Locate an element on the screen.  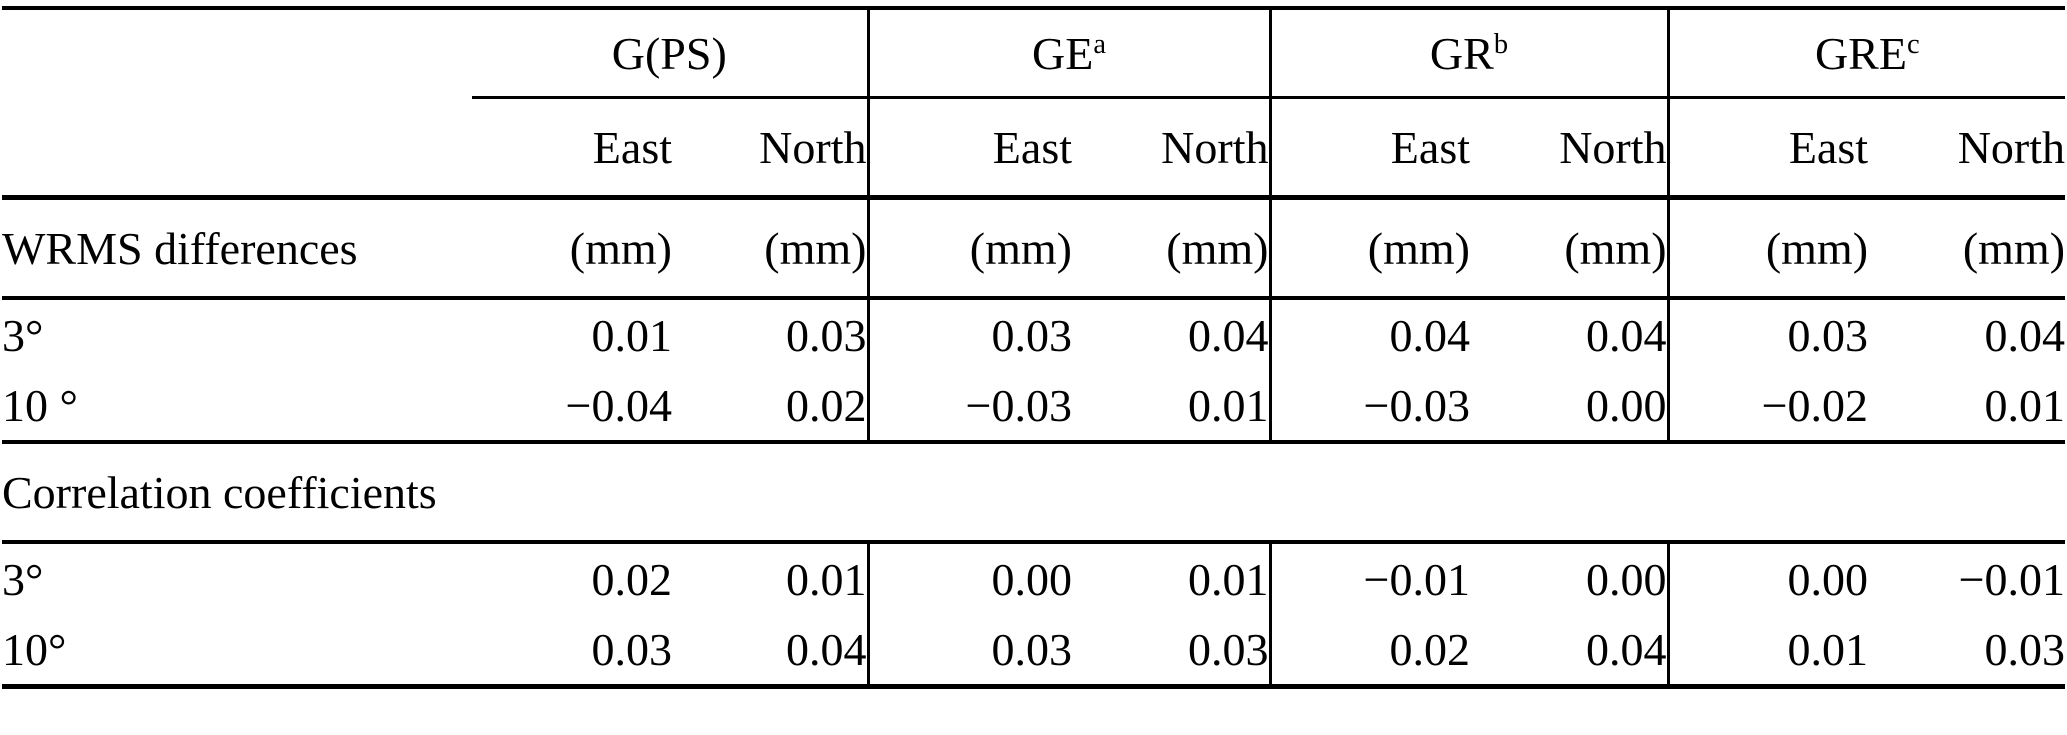
column-group-gre: GREc is located at coordinates (1866, 52).